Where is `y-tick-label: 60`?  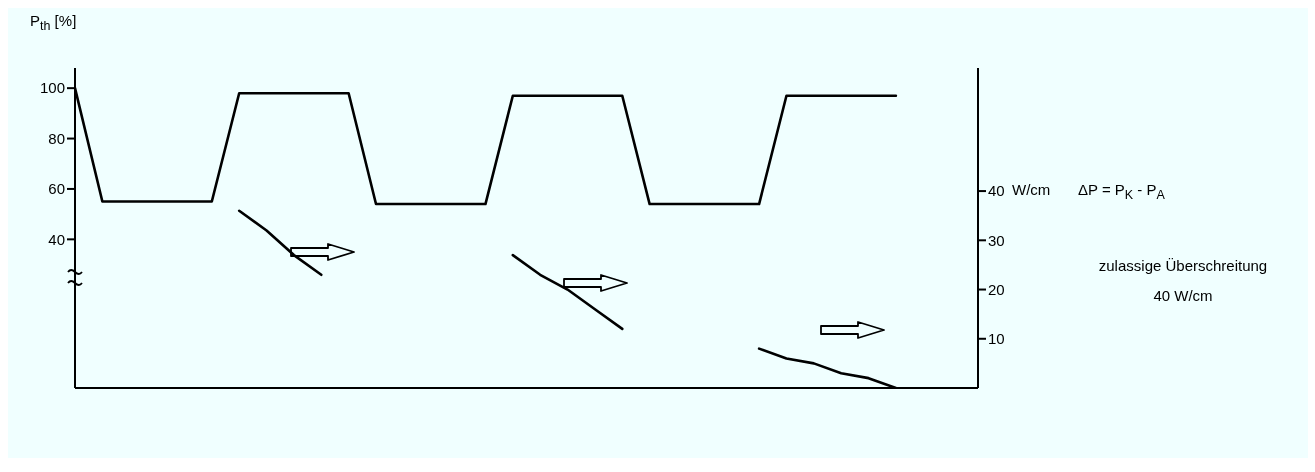
y-tick-label: 60 is located at coordinates (56, 189).